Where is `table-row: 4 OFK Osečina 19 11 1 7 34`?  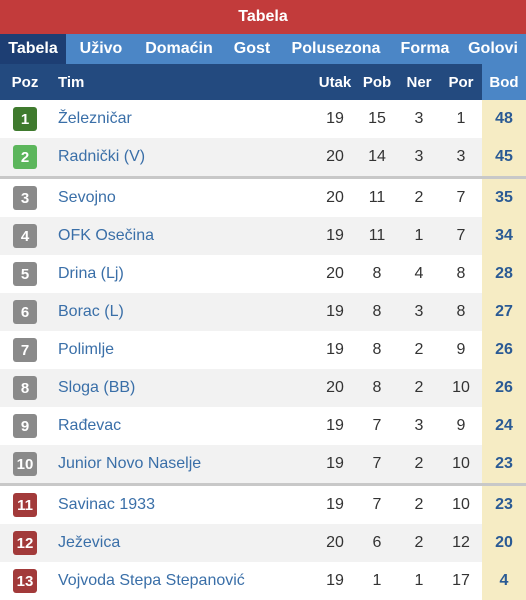 table-row: 4 OFK Osečina 19 11 1 7 34 is located at coordinates (263, 236).